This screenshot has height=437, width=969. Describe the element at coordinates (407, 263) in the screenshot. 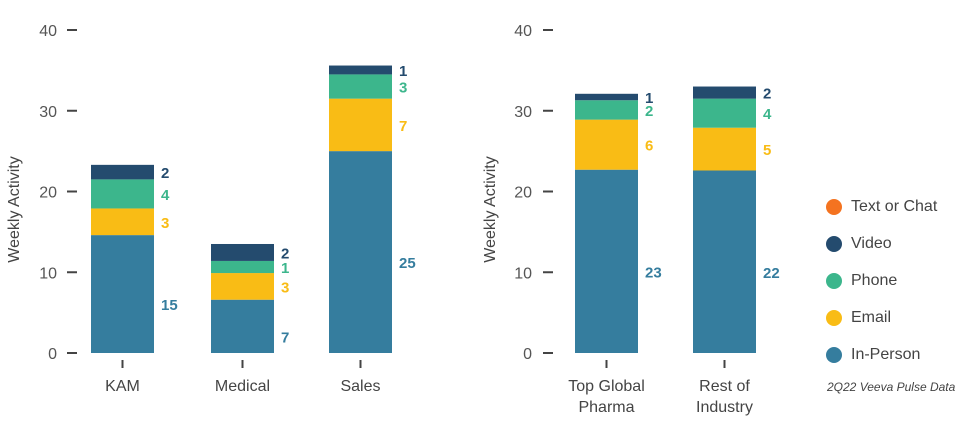

I see `data-label-in-person: 25` at that location.